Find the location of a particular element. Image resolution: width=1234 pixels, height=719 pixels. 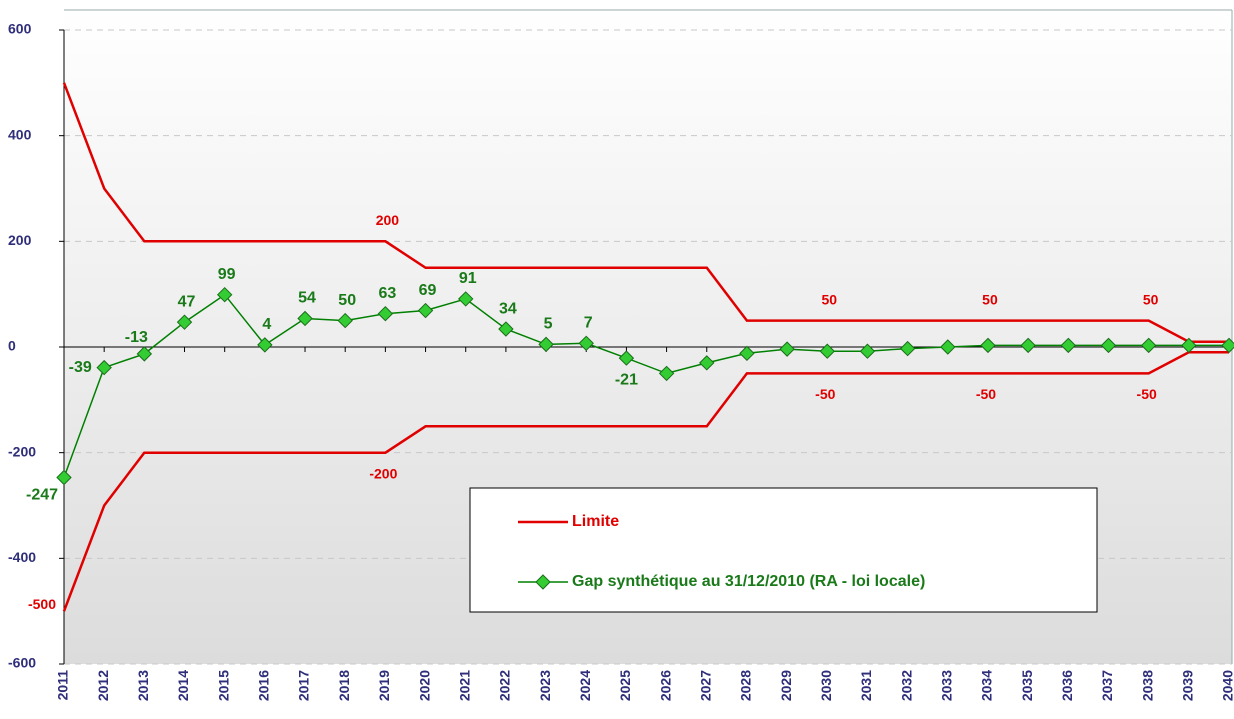

y-tick-label: -400 is located at coordinates (22, 557).